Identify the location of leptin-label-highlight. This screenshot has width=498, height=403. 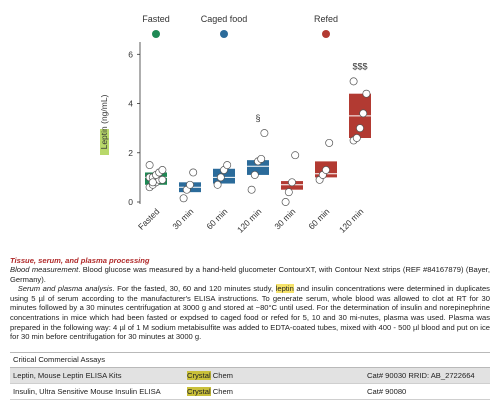
(104, 142).